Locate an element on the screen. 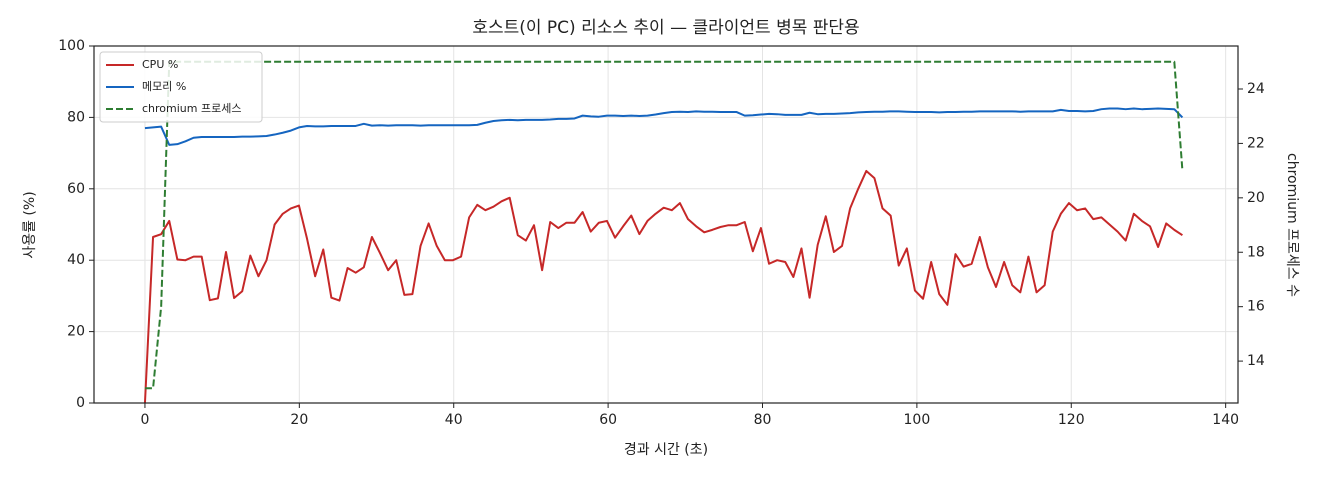  x-tick-label: 140 is located at coordinates (1225, 420).